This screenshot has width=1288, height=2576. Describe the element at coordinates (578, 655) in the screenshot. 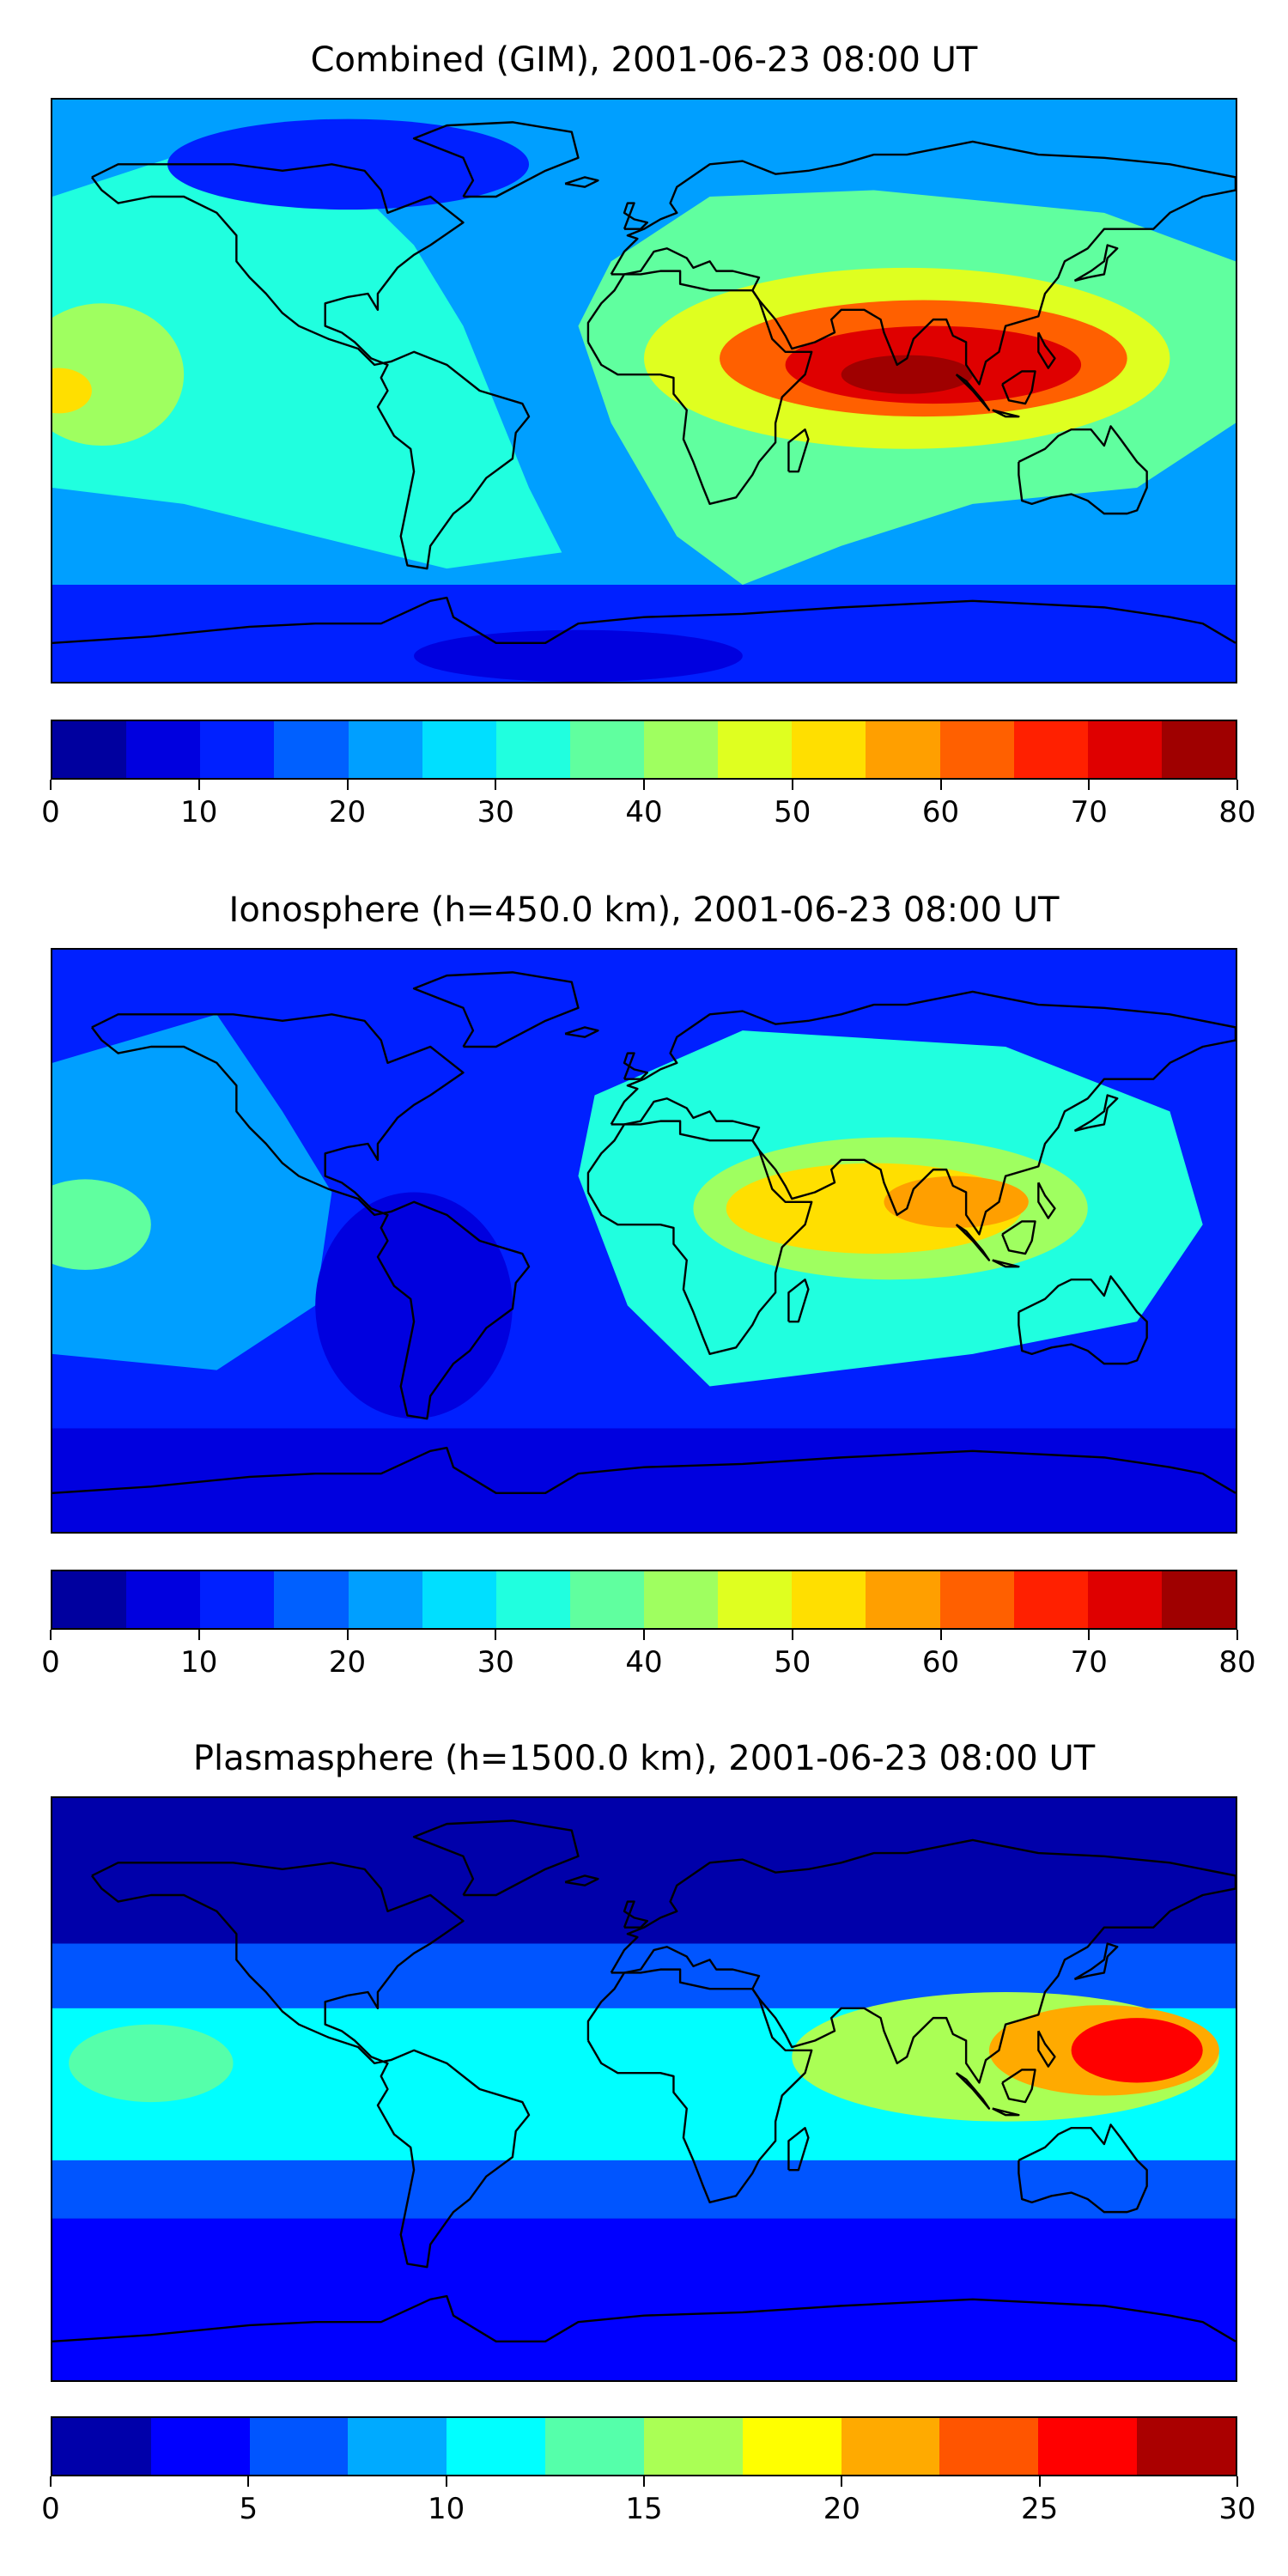

I see `contour-region-antarctic-low` at that location.